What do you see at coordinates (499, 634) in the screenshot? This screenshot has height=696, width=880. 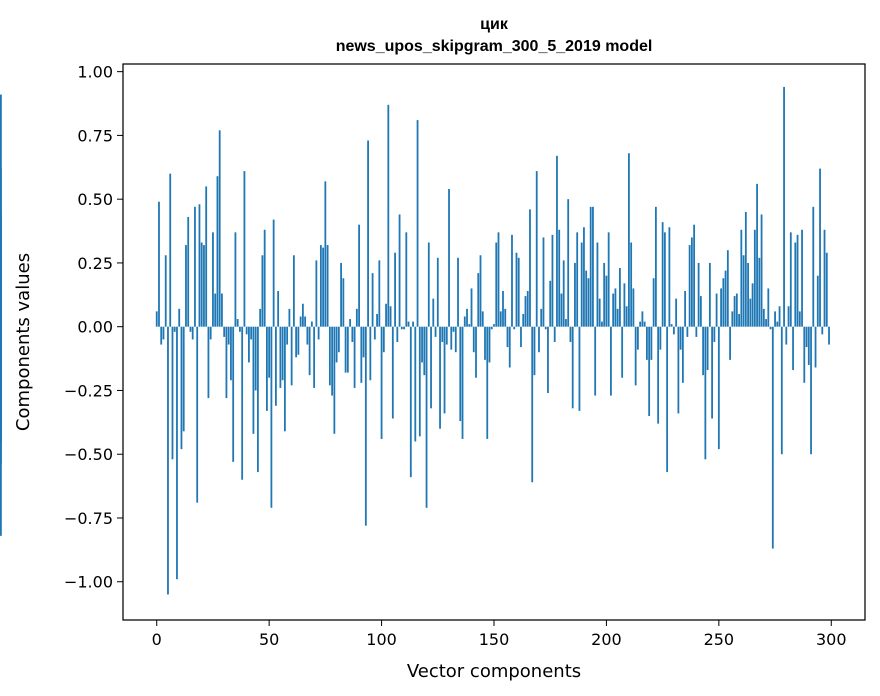 I see `x-axis-ticks: 0 50 100 150 200 250 300` at bounding box center [499, 634].